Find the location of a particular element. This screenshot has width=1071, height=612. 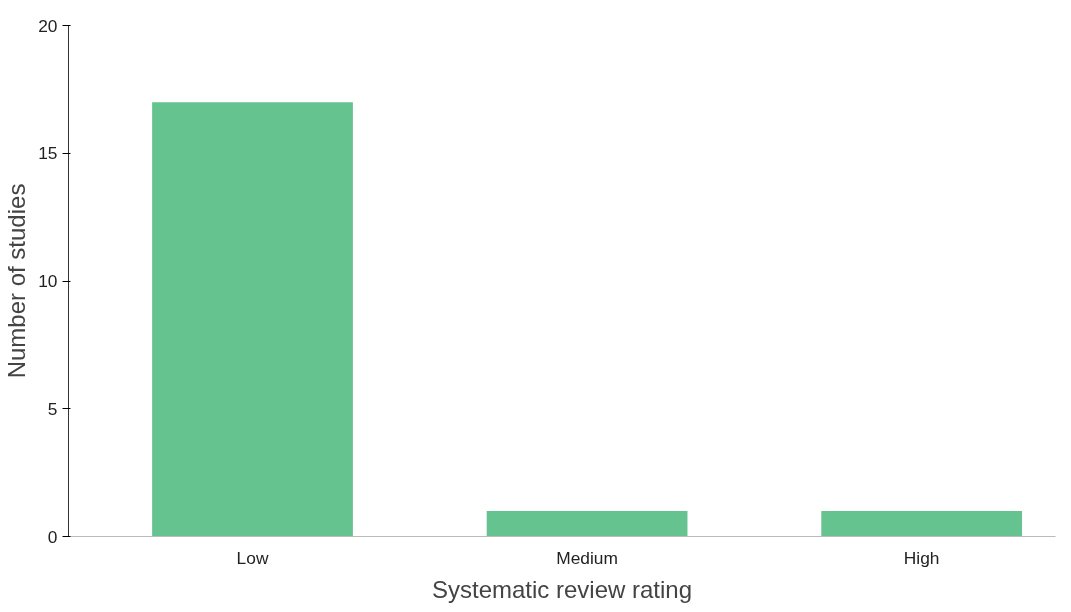

x-axis-title: Systematic review rating is located at coordinates (562, 589).